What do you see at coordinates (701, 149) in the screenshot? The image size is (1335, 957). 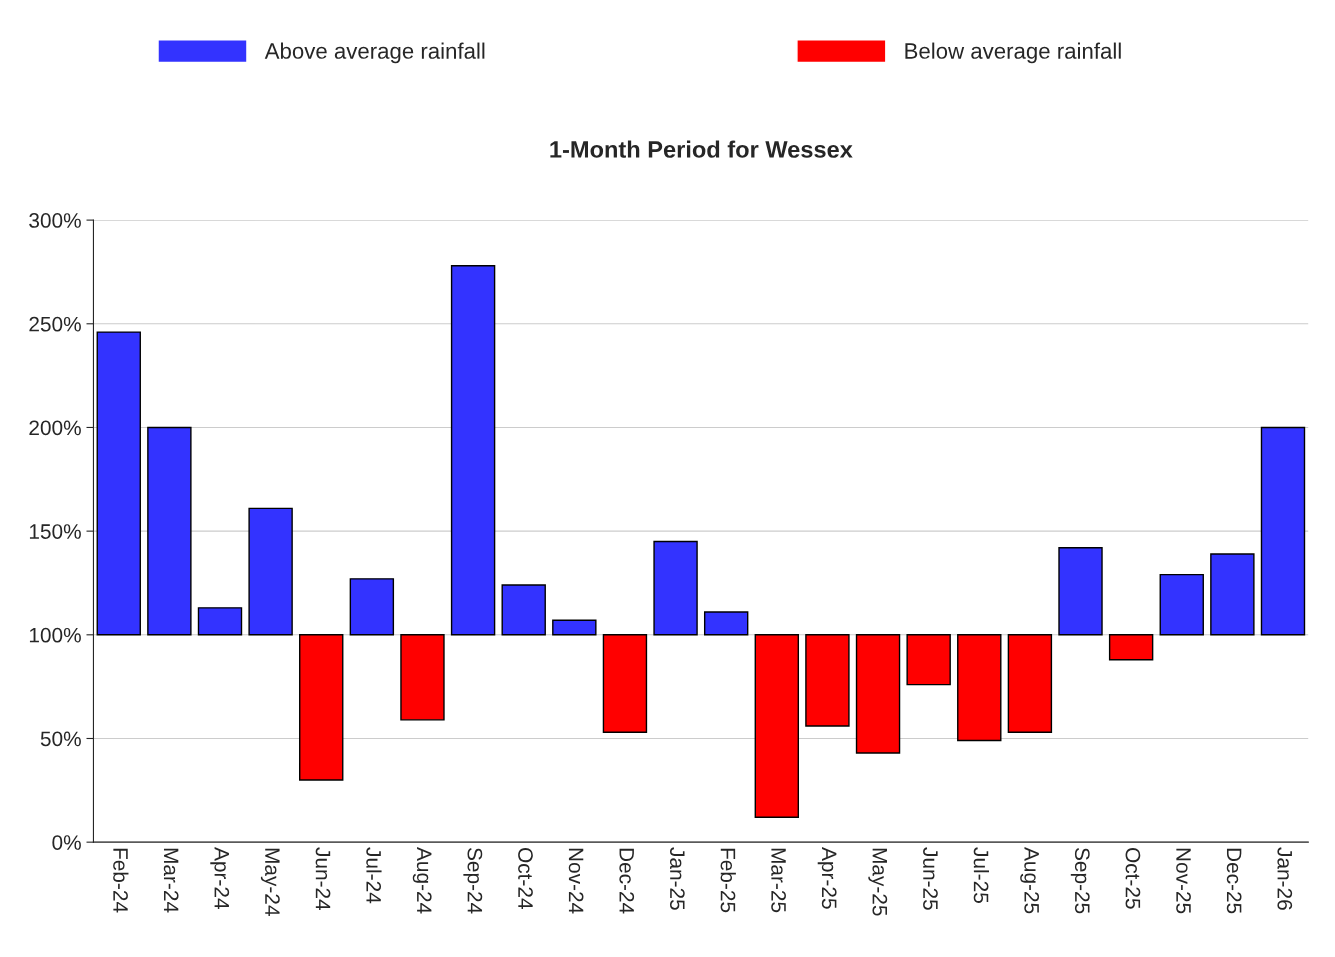 I see `chart-title: 1-Month Period for Wessex` at bounding box center [701, 149].